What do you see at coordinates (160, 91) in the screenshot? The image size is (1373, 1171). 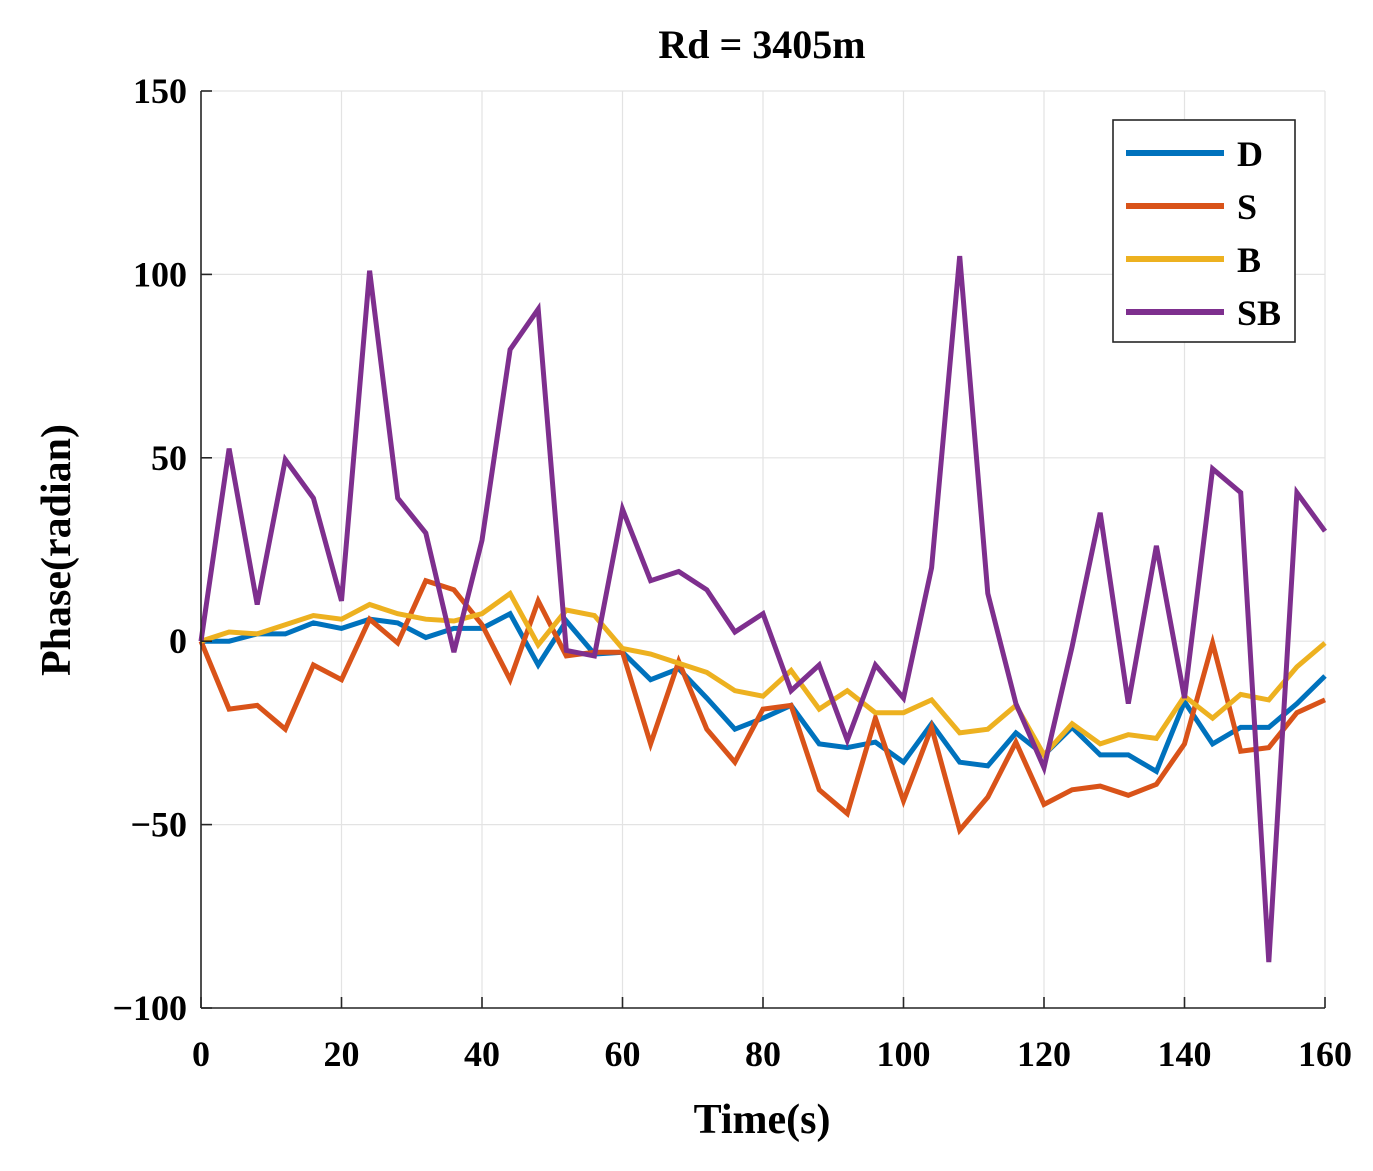 I see `y-tick-label: 150` at bounding box center [160, 91].